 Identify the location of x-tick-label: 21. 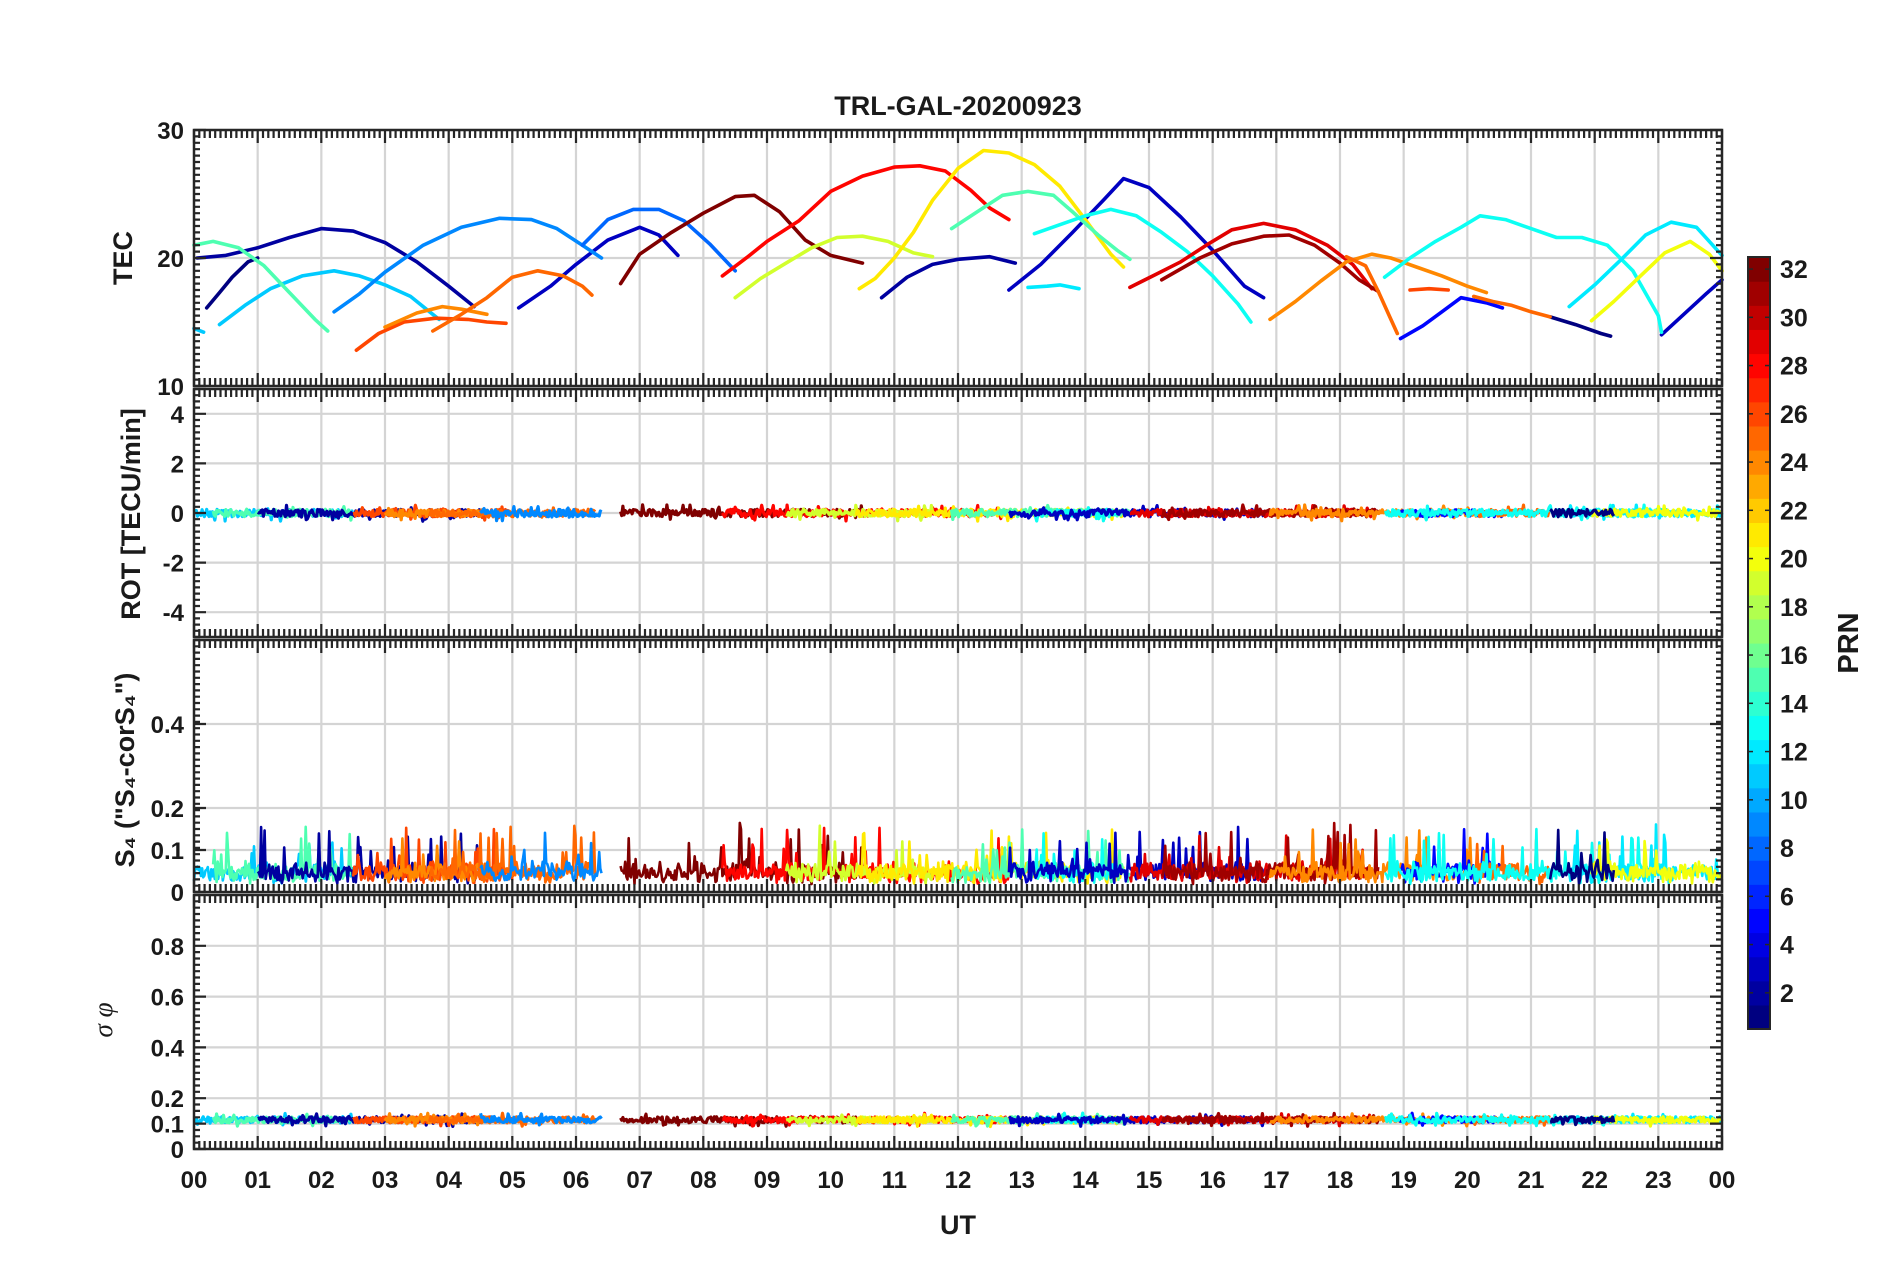
(1531, 1180).